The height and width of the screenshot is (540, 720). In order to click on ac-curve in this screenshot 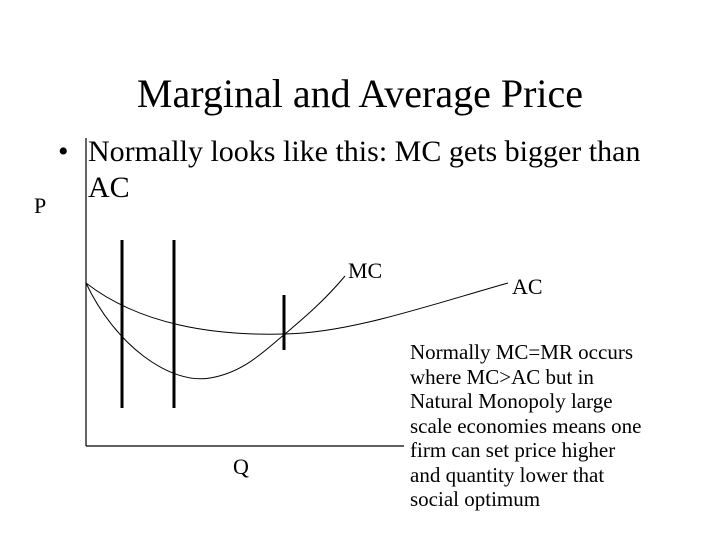, I will do `click(297, 308)`.